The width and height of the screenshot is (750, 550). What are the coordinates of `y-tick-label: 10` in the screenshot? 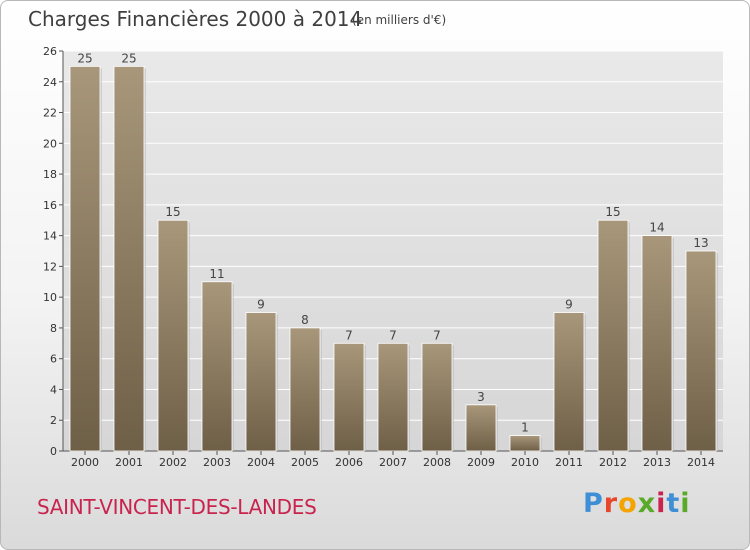 It's located at (50, 297).